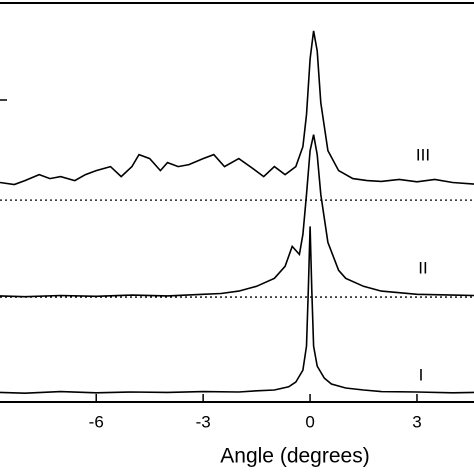 This screenshot has width=474, height=474. I want to click on x-tick-label: 3, so click(416, 421).